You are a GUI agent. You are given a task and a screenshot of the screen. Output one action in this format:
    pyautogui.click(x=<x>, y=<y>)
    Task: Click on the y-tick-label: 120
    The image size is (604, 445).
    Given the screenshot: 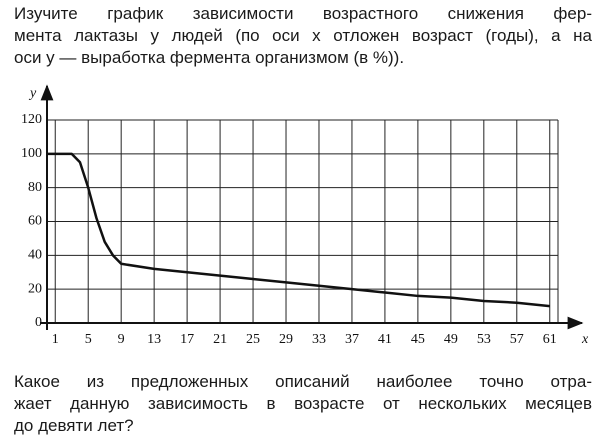 What is the action you would take?
    pyautogui.click(x=31, y=119)
    